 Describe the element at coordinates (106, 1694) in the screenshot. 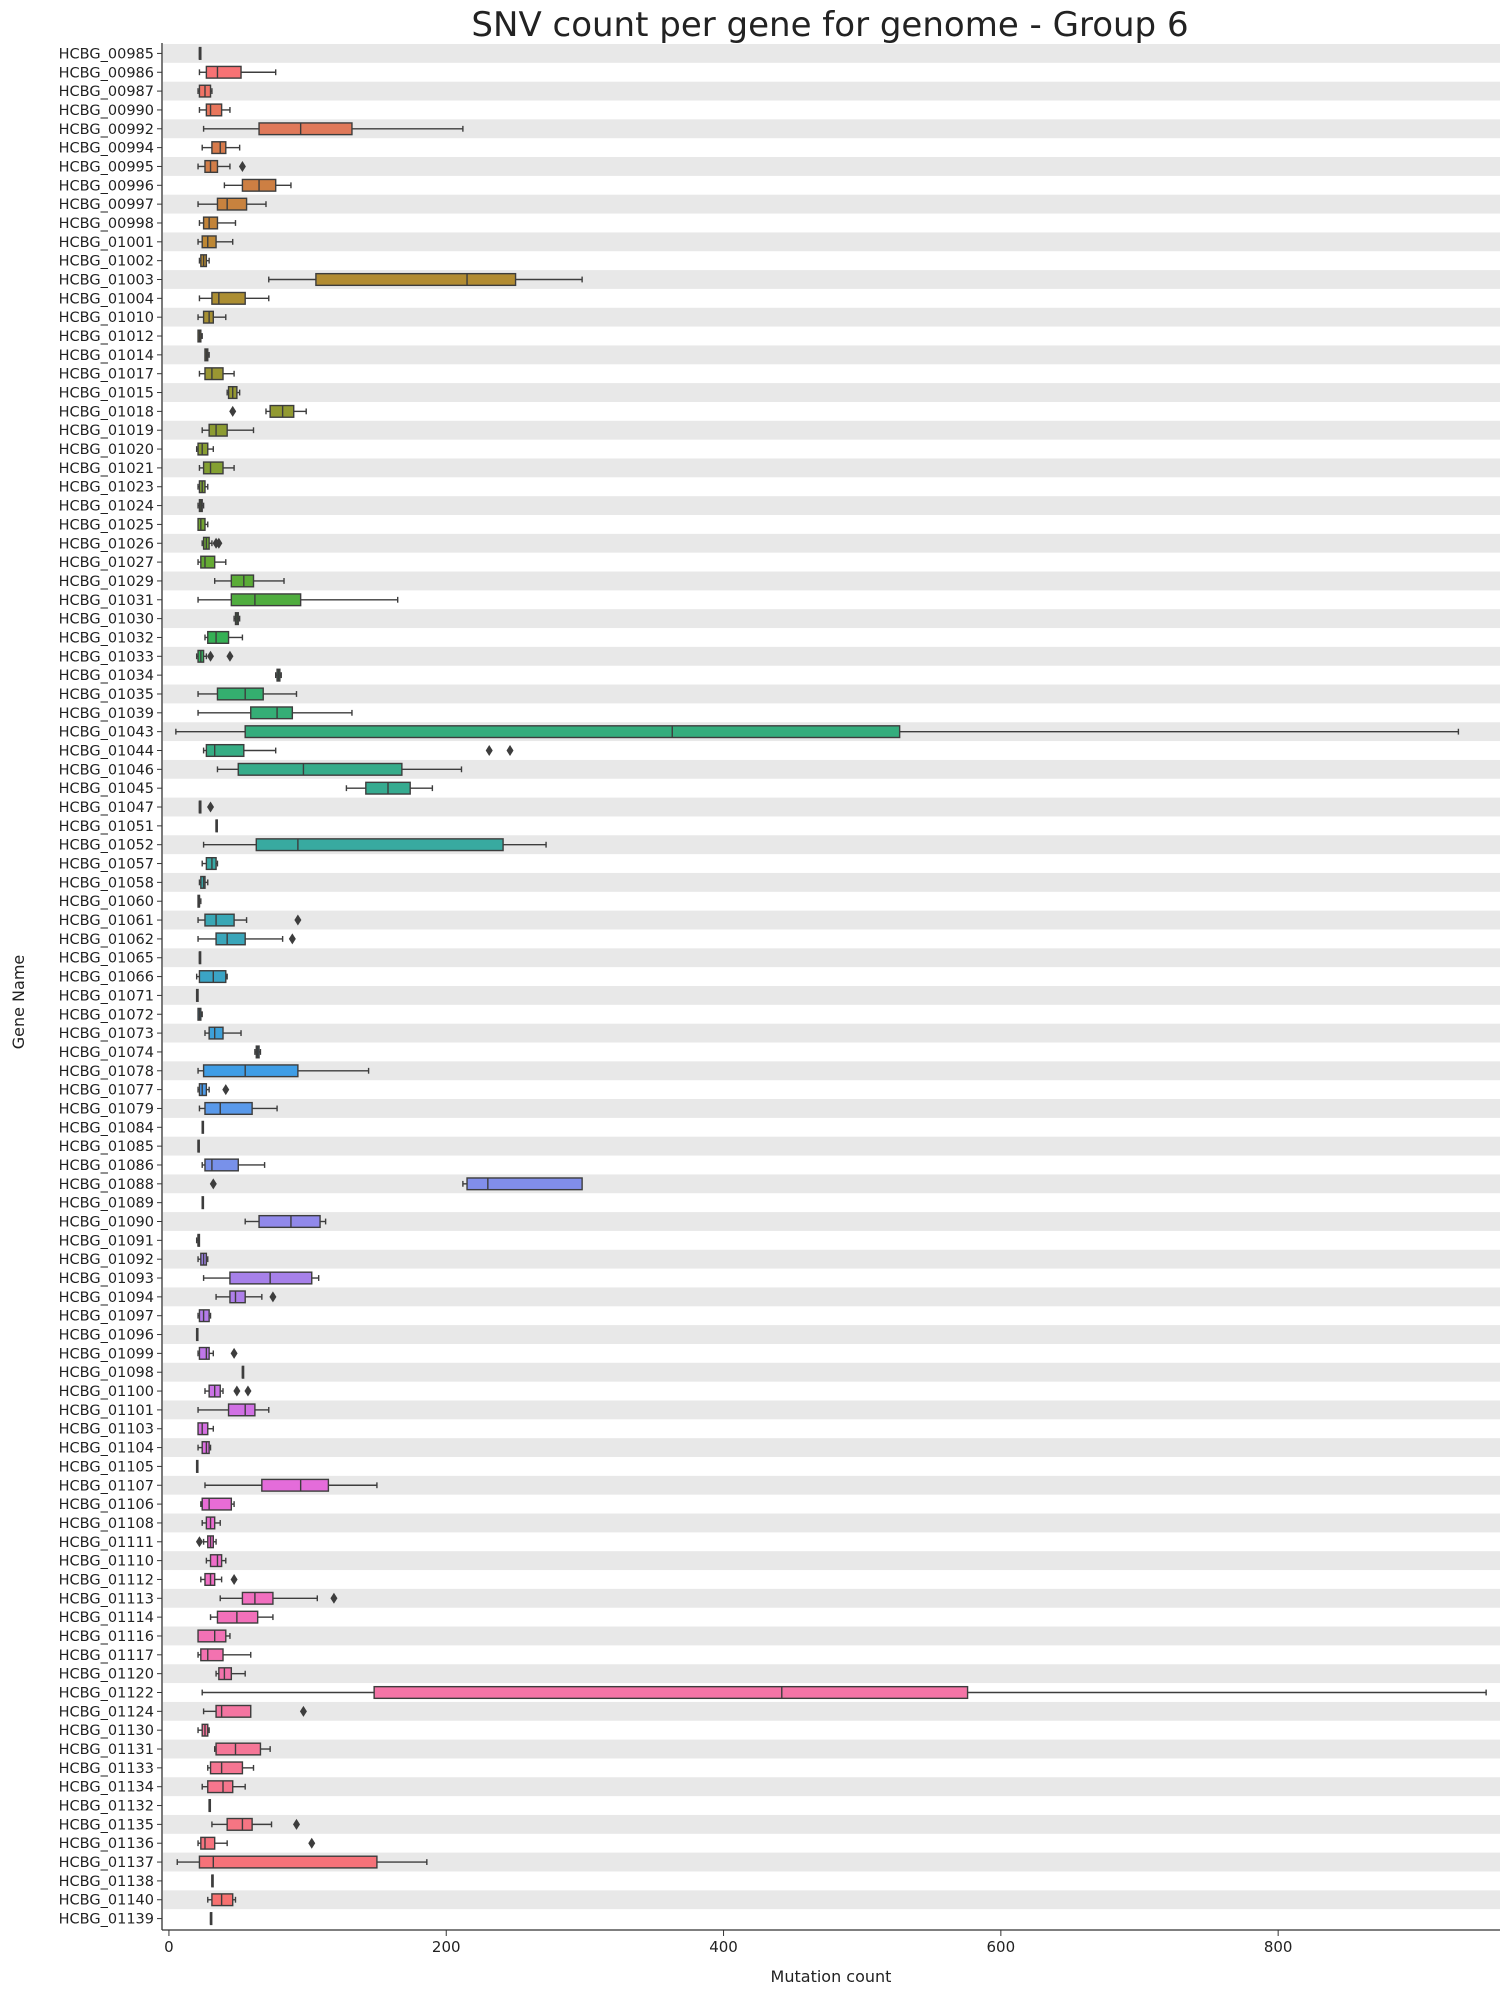

I see `y-tick-label: HCBG_01122` at that location.